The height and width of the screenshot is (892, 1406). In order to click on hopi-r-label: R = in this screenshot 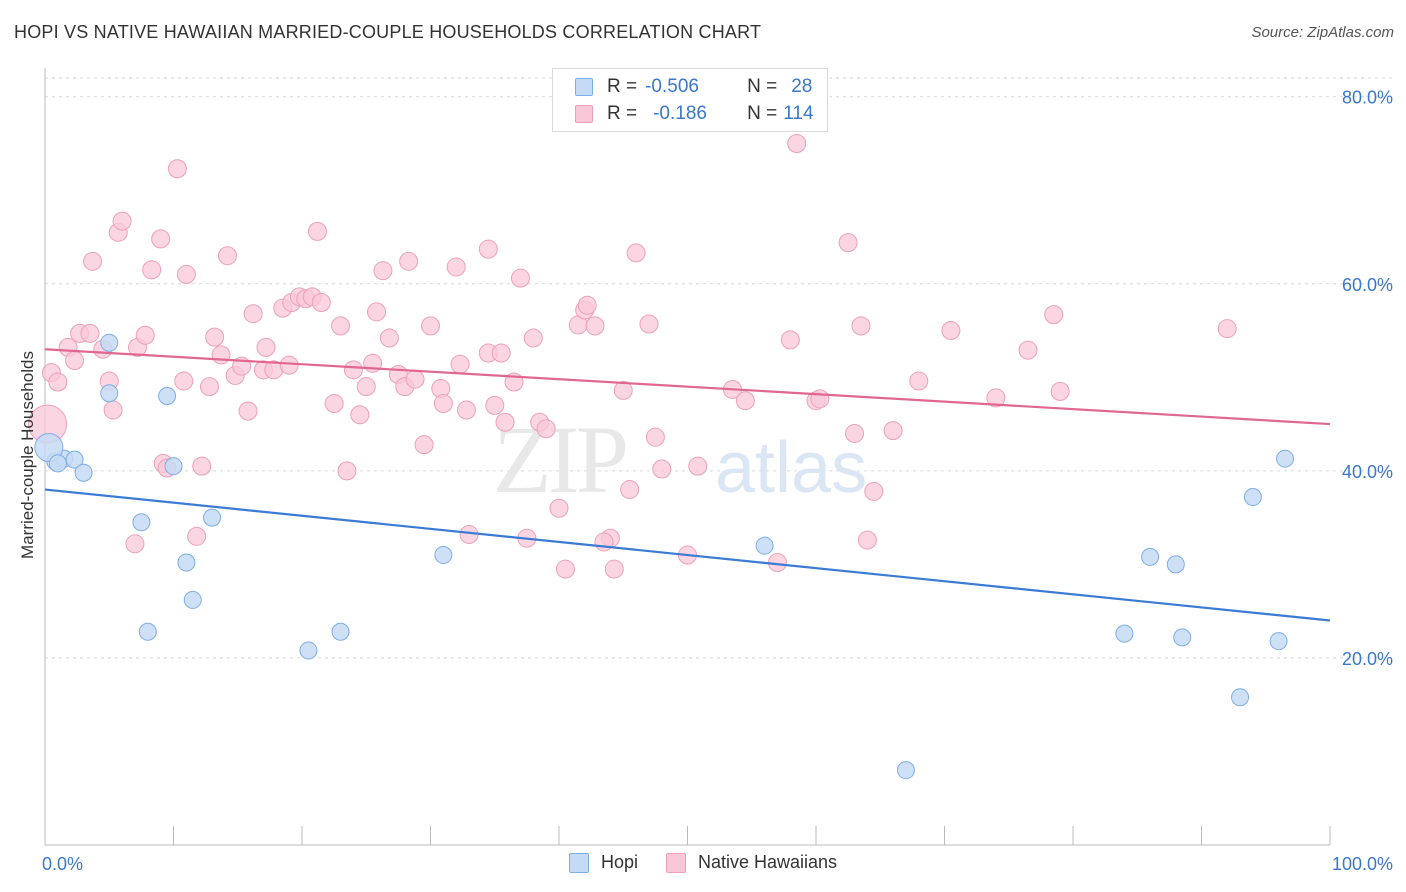, I will do `click(622, 86)`.